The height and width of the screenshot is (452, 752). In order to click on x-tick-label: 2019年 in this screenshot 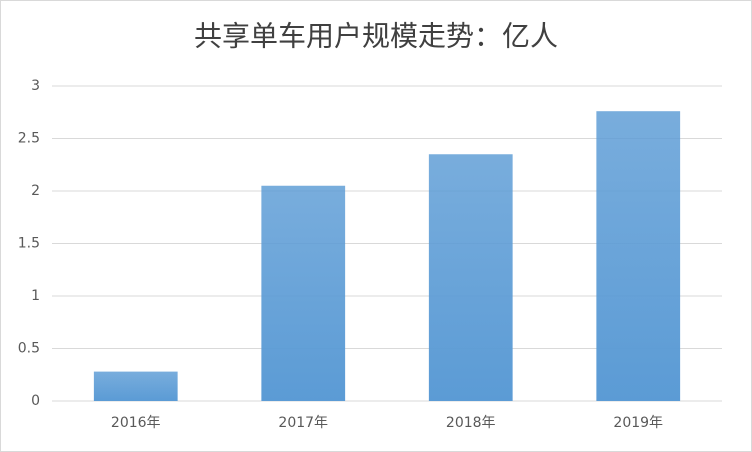, I will do `click(638, 423)`.